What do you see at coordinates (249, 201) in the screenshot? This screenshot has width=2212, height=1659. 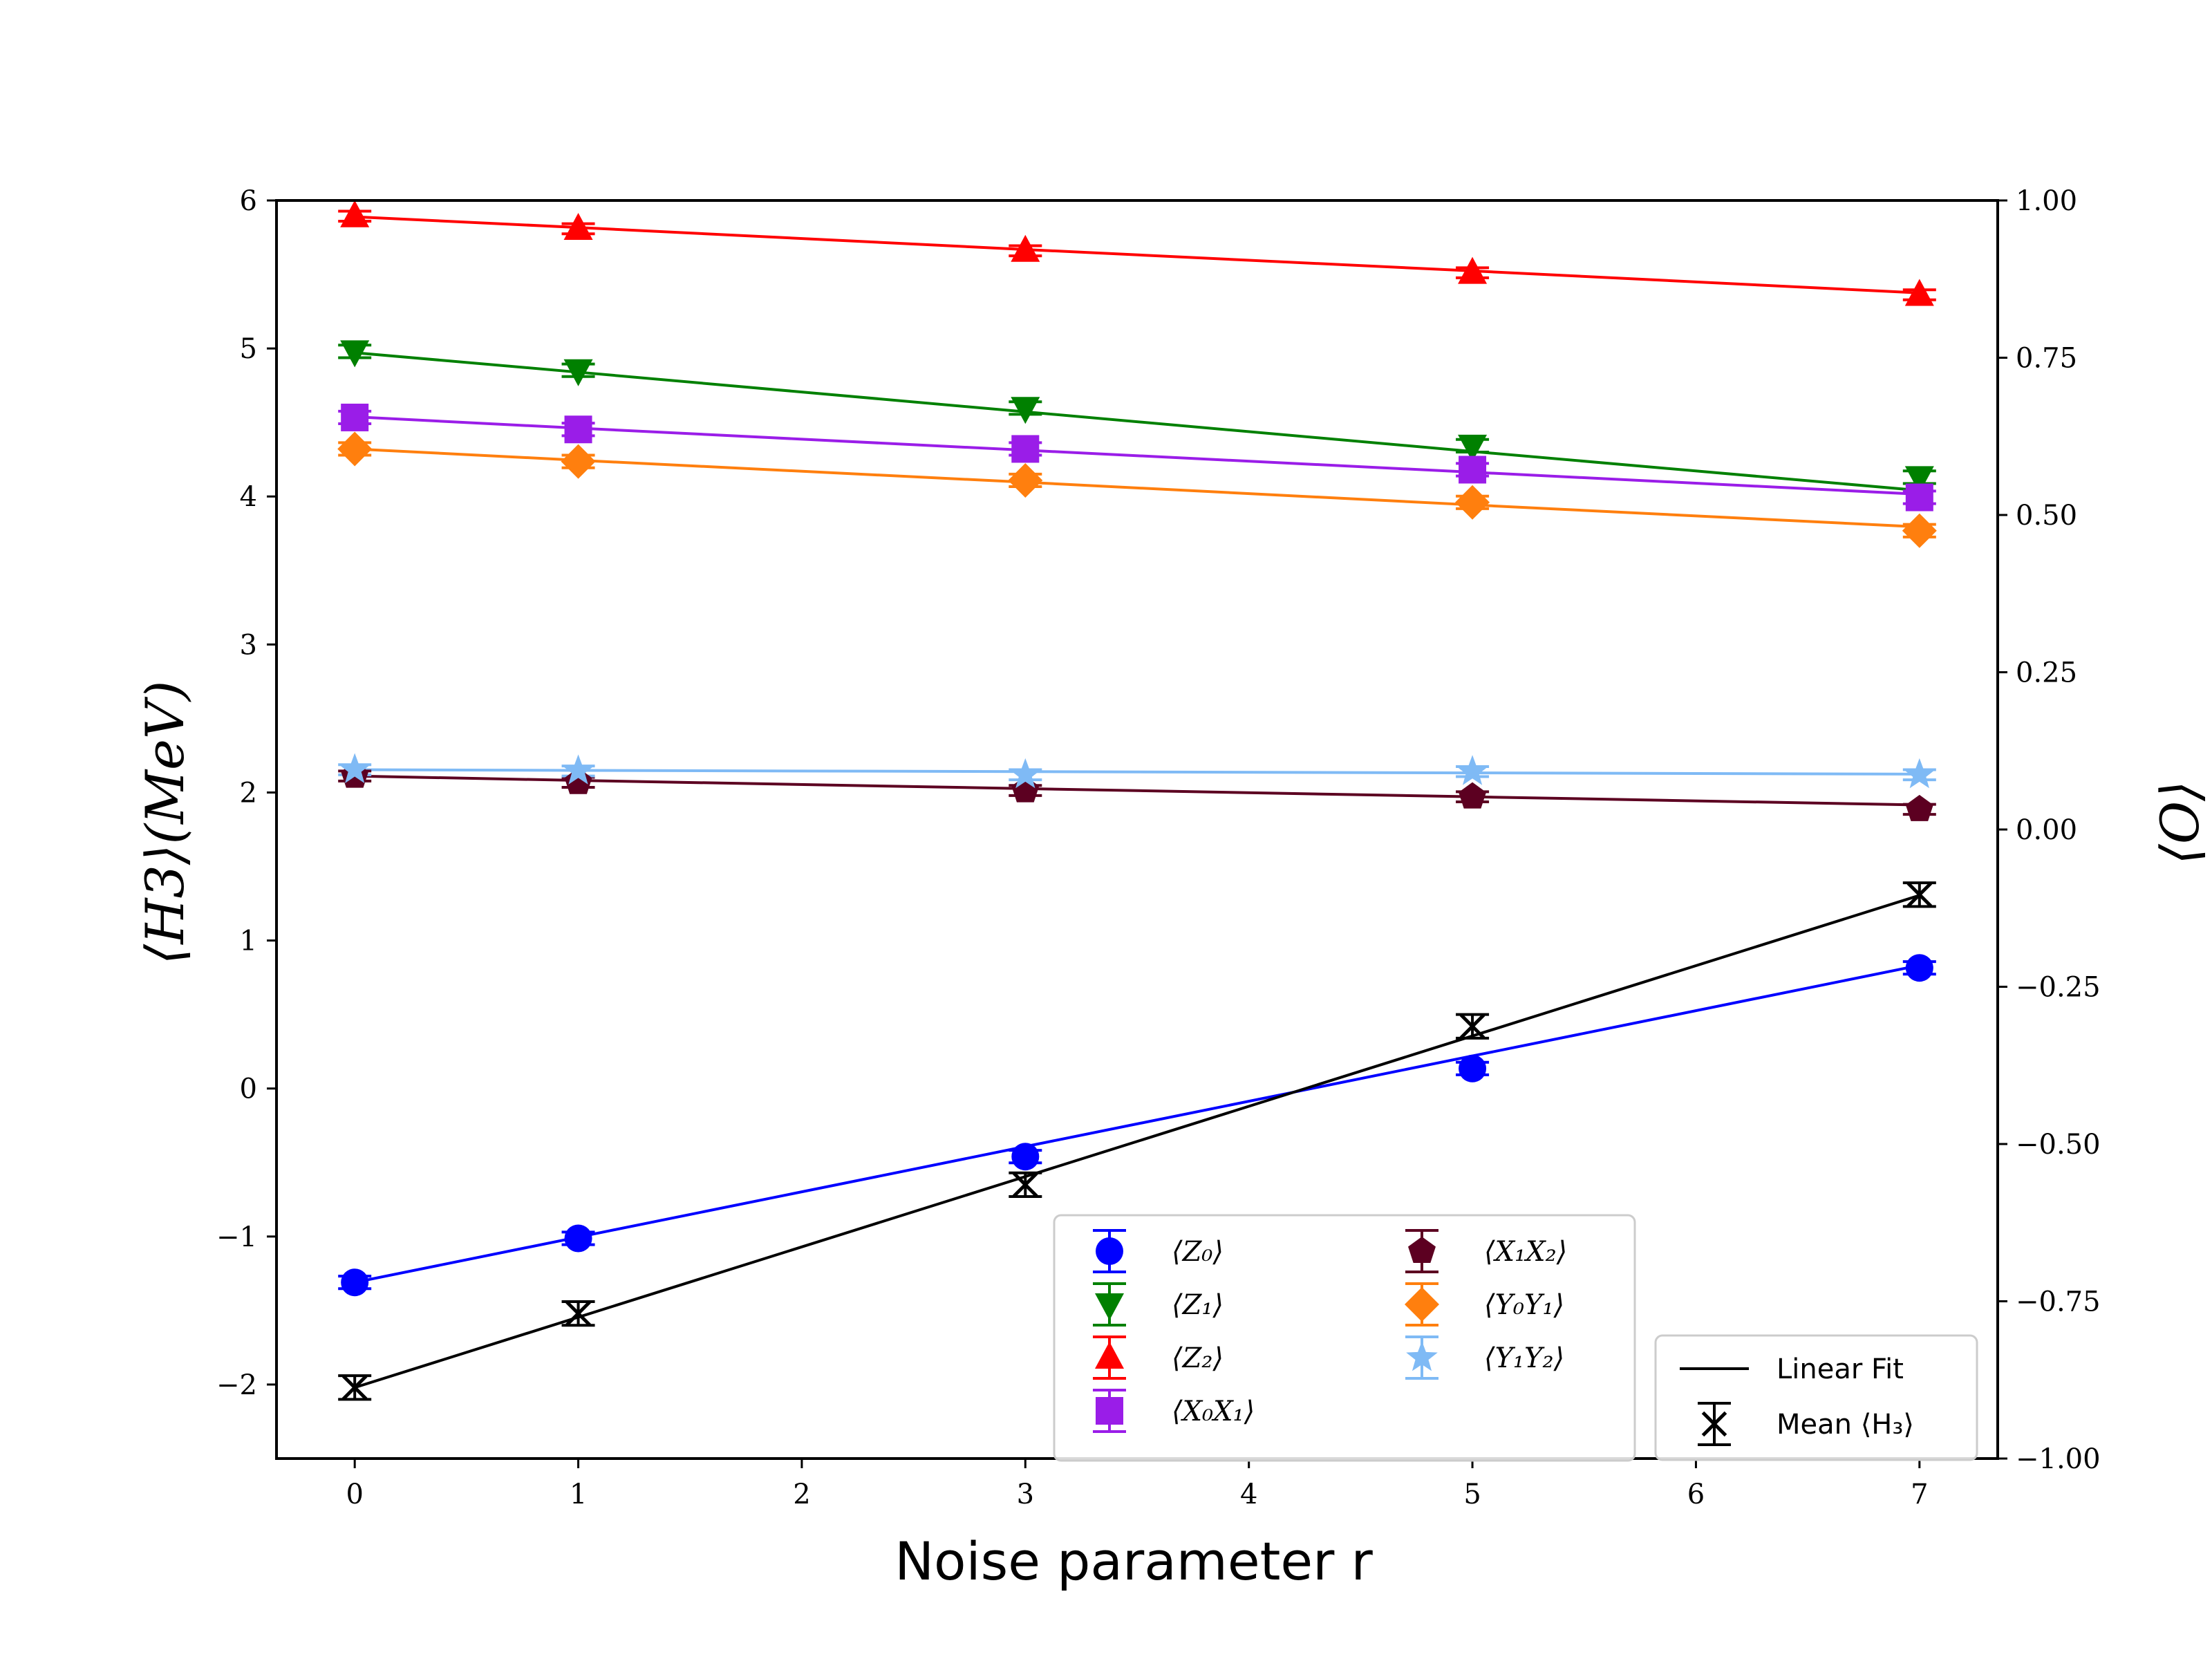 I see `y-left-tick-label-8: 6` at bounding box center [249, 201].